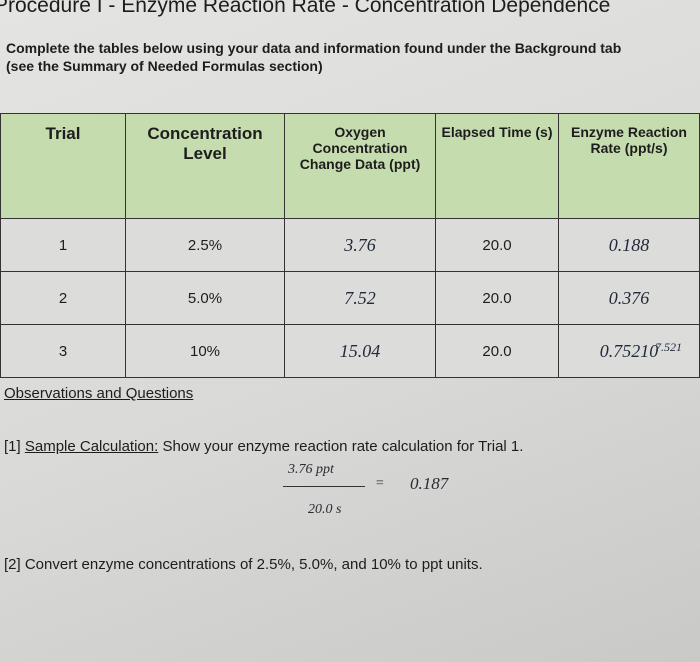 Image resolution: width=700 pixels, height=662 pixels. What do you see at coordinates (497, 166) in the screenshot?
I see `column-header: Elapsed Time (s)` at bounding box center [497, 166].